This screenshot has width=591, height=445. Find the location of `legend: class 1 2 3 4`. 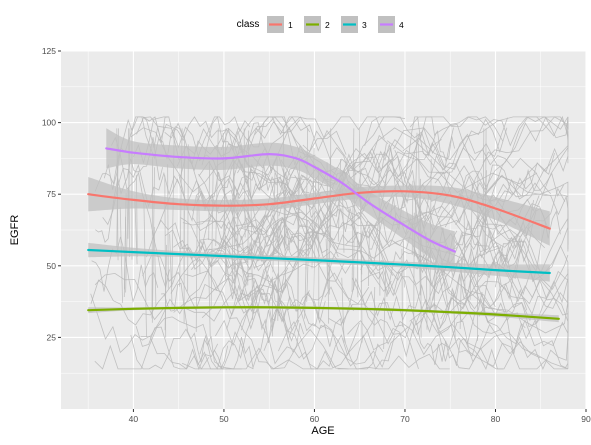

legend: class 1 2 3 4 is located at coordinates (320, 24).